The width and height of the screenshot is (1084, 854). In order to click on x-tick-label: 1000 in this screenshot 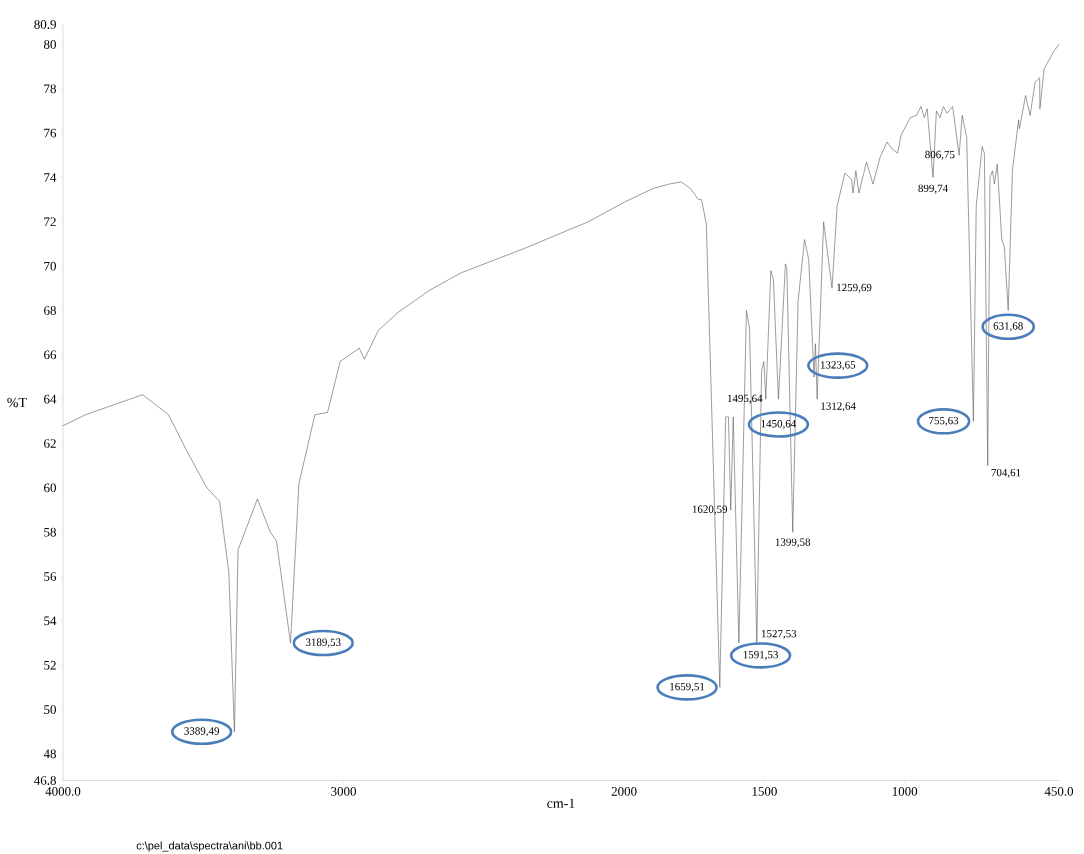, I will do `click(905, 792)`.